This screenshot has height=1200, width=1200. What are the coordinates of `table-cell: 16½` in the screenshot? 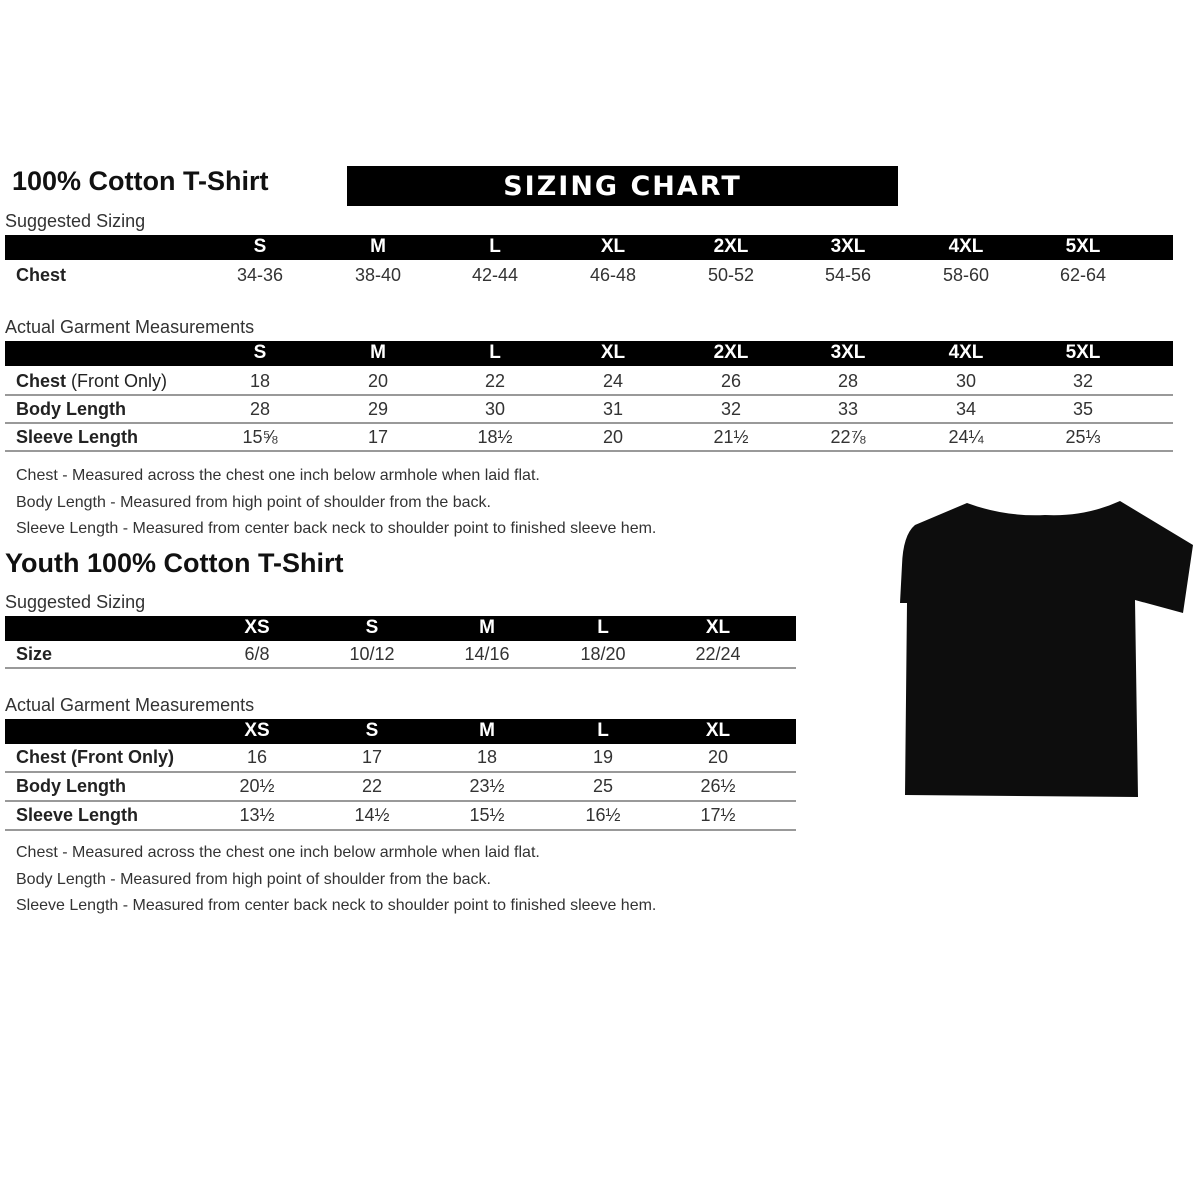 It's located at (603, 815).